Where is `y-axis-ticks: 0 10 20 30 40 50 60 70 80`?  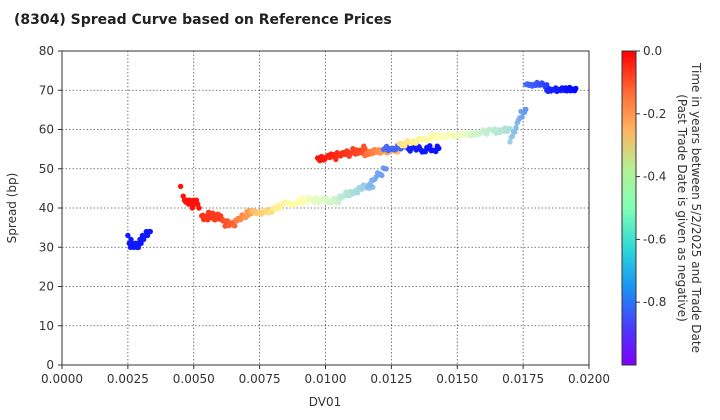 y-axis-ticks: 0 10 20 30 40 50 60 70 80 is located at coordinates (50, 208).